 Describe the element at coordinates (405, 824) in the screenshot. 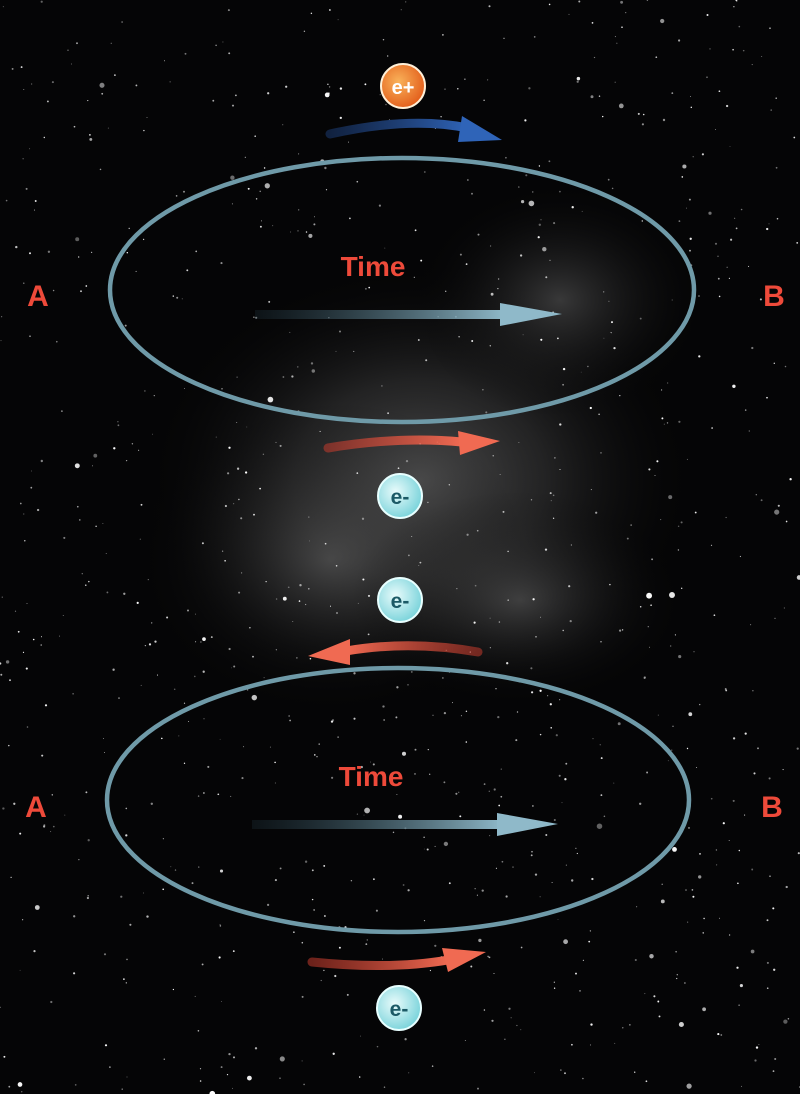

I see `time-direction-arrow-bottom` at that location.